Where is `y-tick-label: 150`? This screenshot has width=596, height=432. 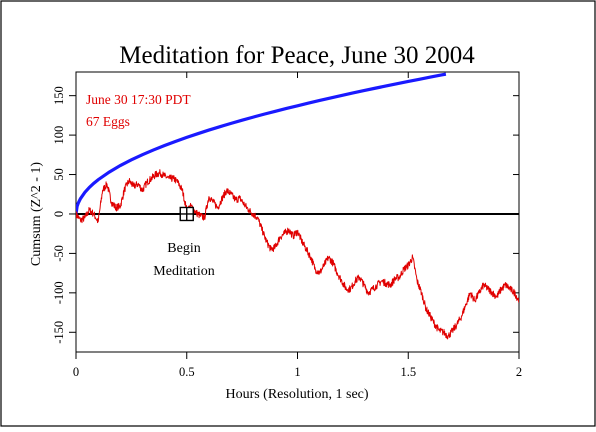
y-tick-label: 150 is located at coordinates (59, 95).